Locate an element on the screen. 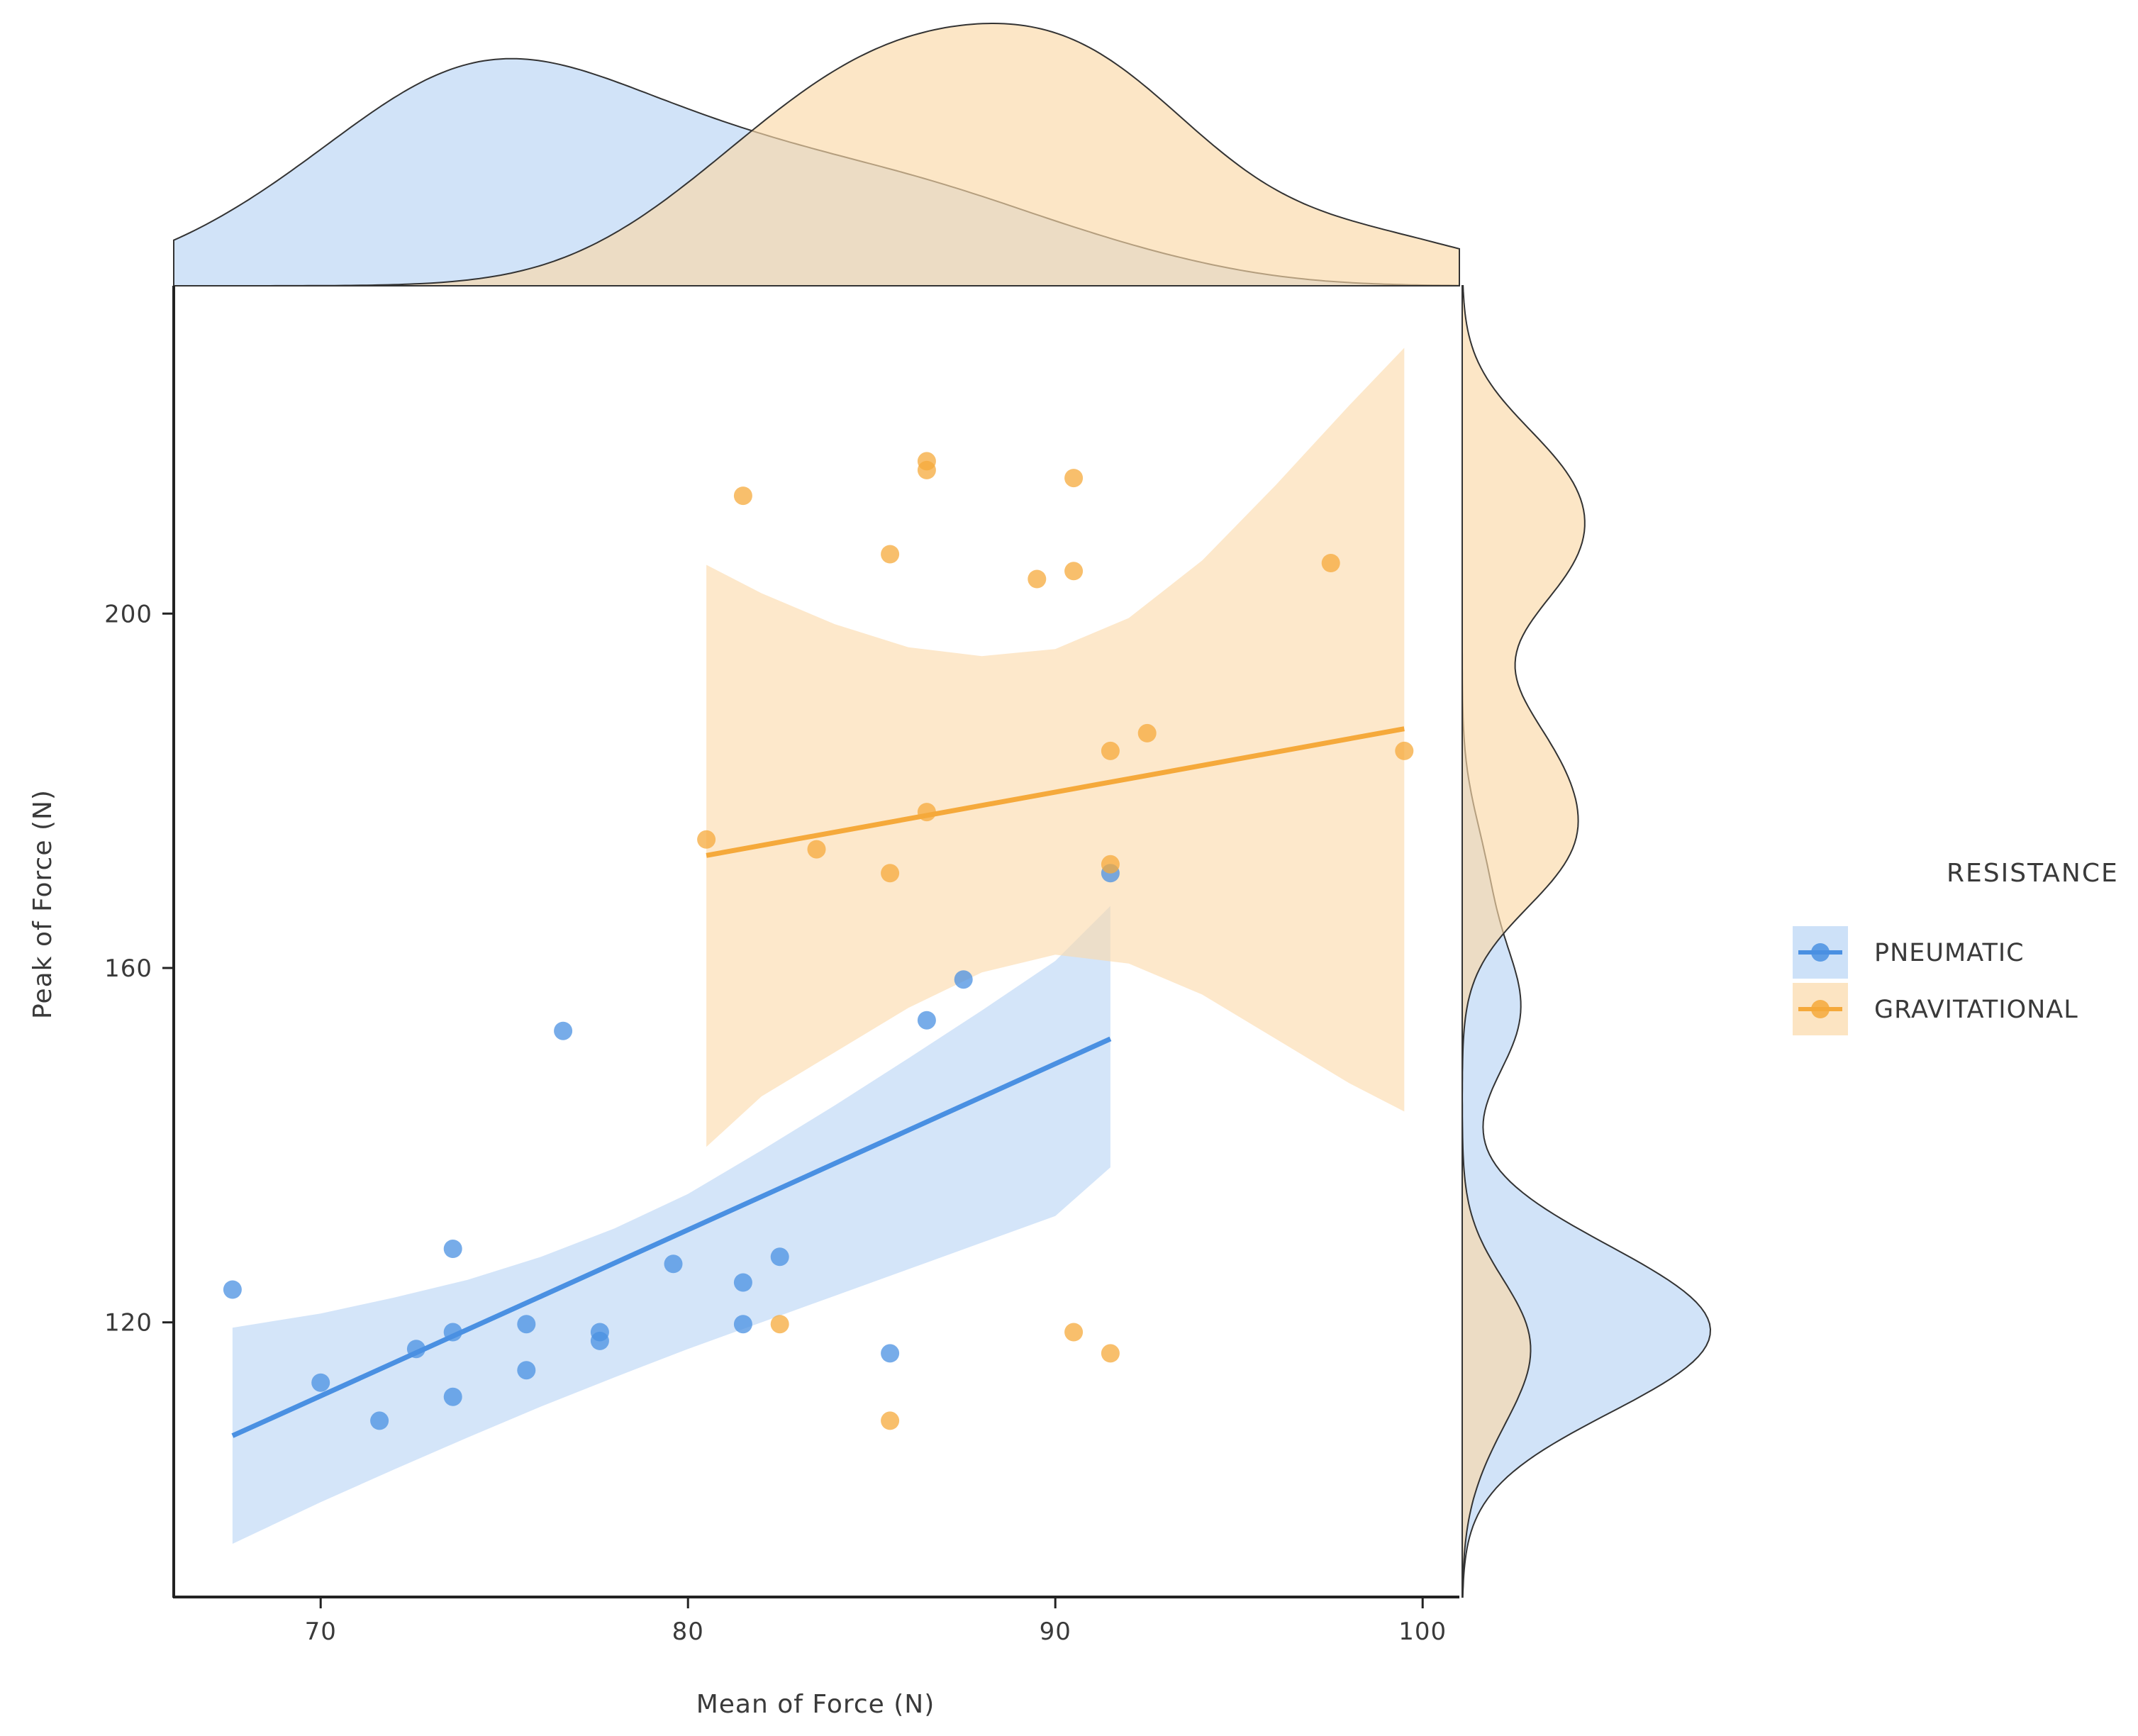 This screenshot has width=2138, height=1736. y-tick-label: 160 is located at coordinates (128, 969).